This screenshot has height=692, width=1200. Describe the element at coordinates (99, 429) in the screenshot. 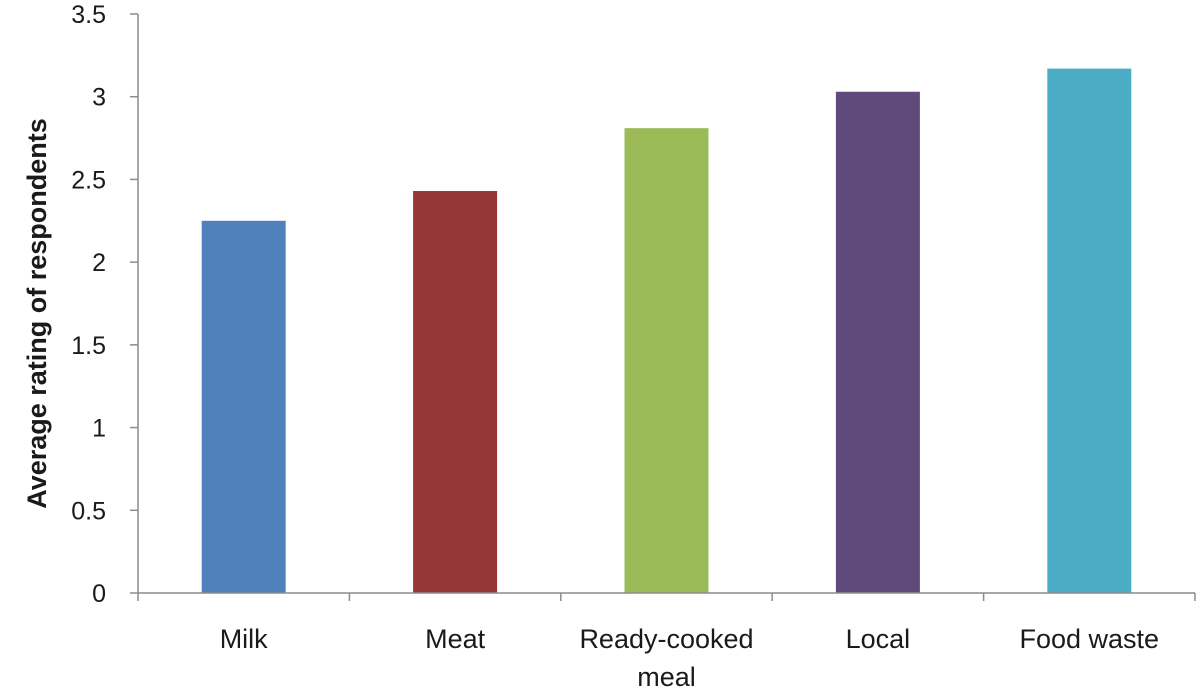

I see `y-tick-label: 1` at that location.